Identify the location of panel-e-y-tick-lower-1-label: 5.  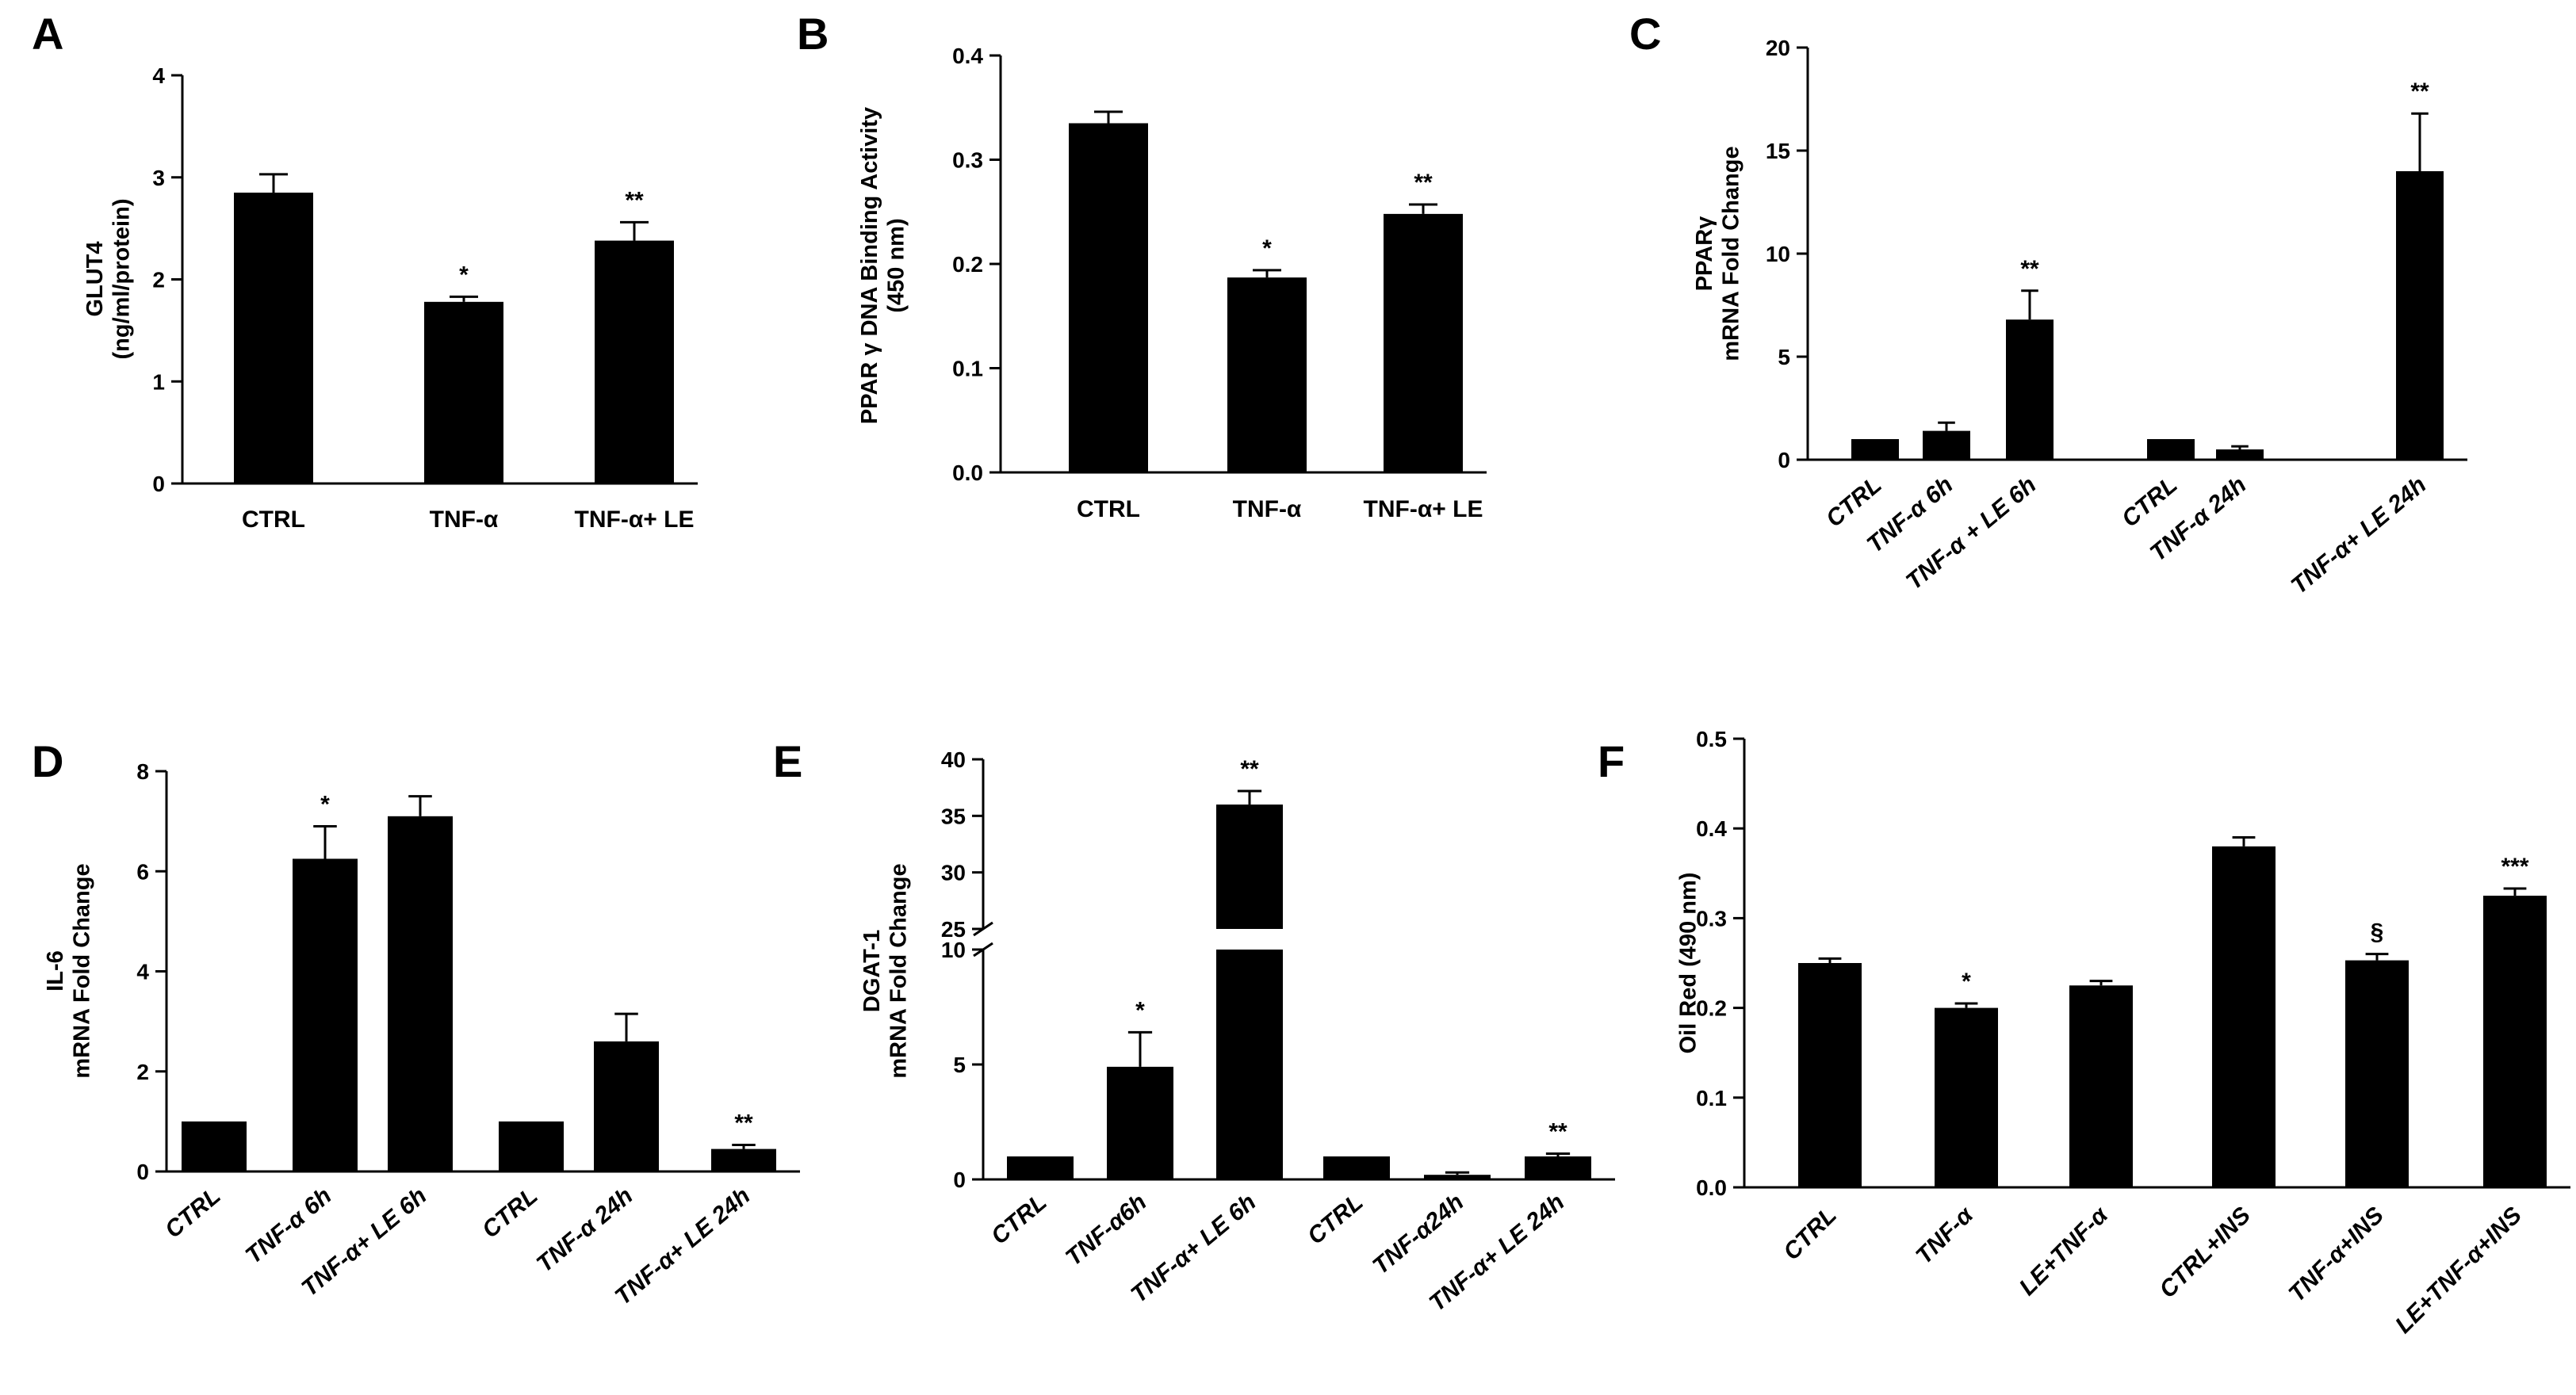
(959, 1065).